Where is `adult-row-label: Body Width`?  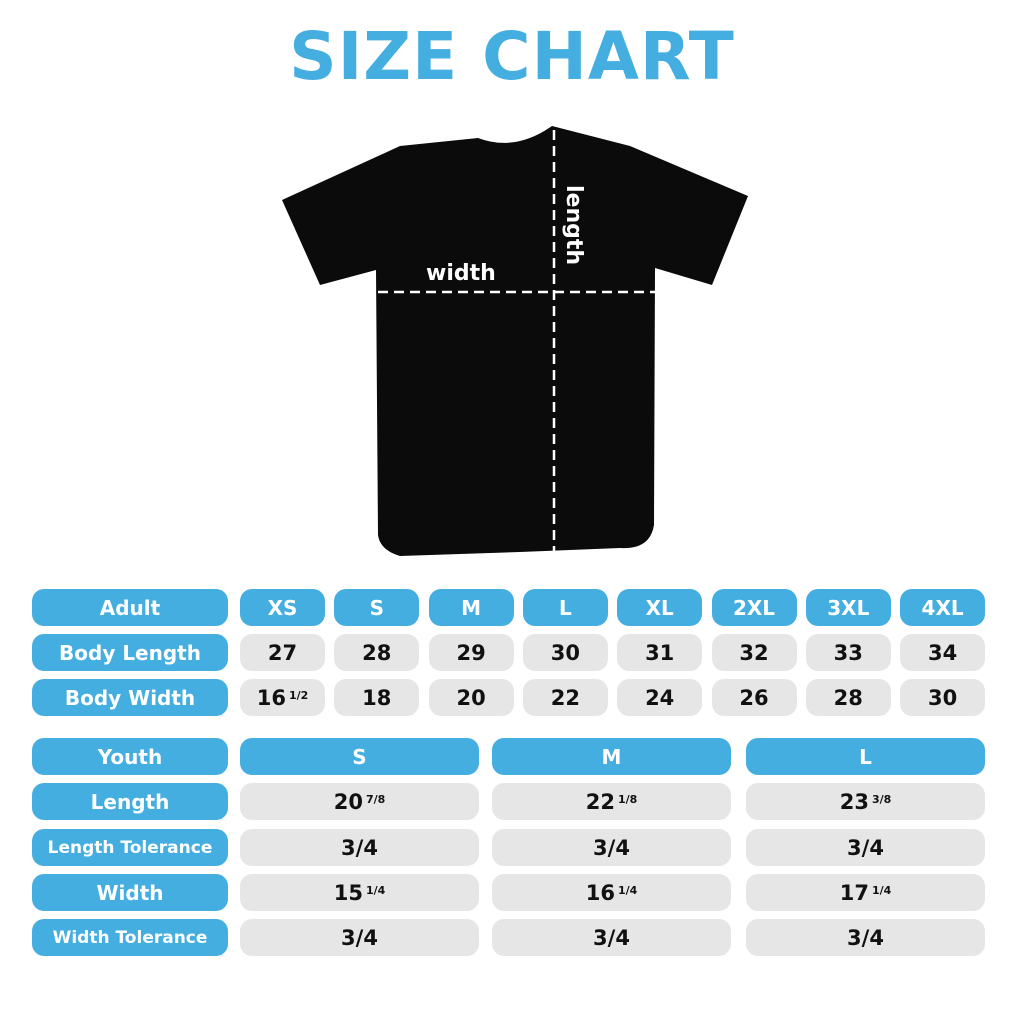 adult-row-label: Body Width is located at coordinates (130, 697).